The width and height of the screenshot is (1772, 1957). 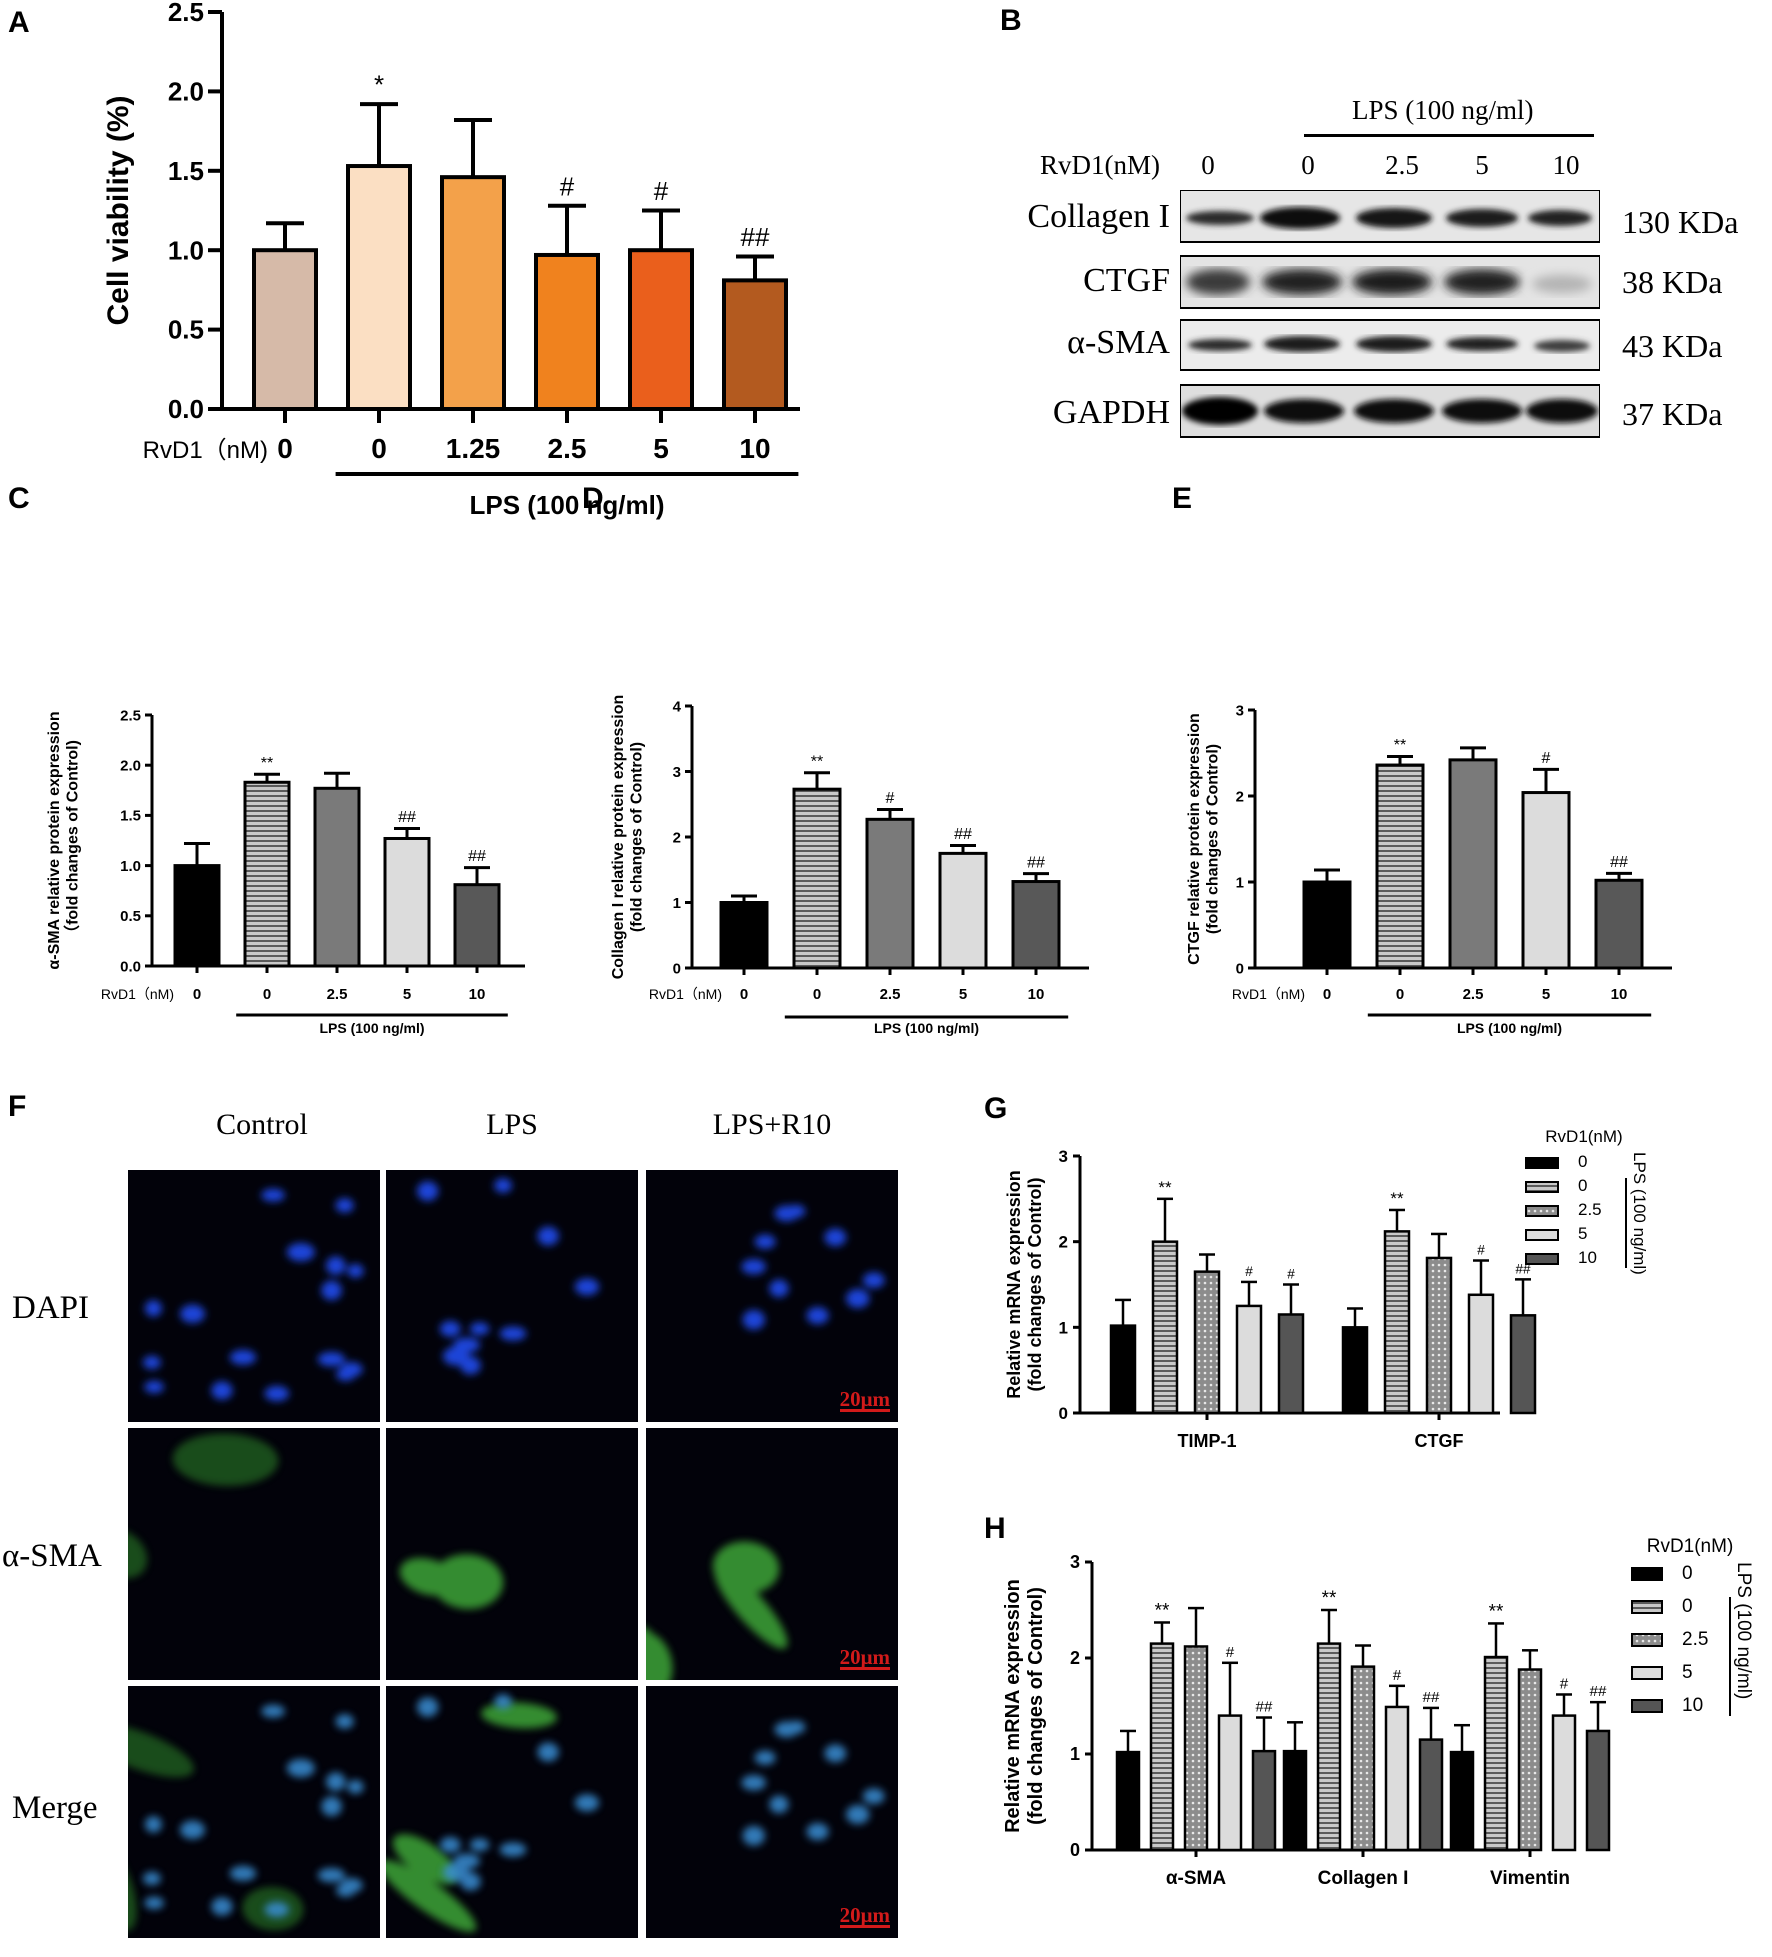 What do you see at coordinates (1194, 839) in the screenshot?
I see `y-axis-title-line: CTGF relative protein expression` at bounding box center [1194, 839].